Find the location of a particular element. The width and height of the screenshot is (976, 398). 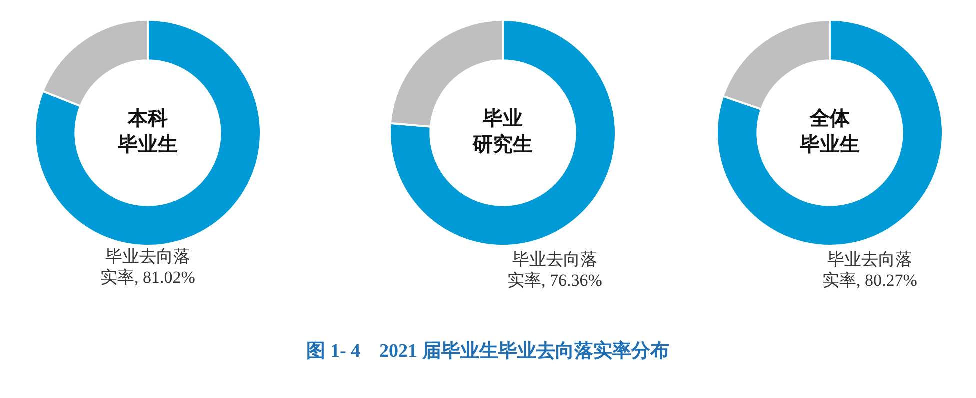

text: 研究生 is located at coordinates (503, 145).